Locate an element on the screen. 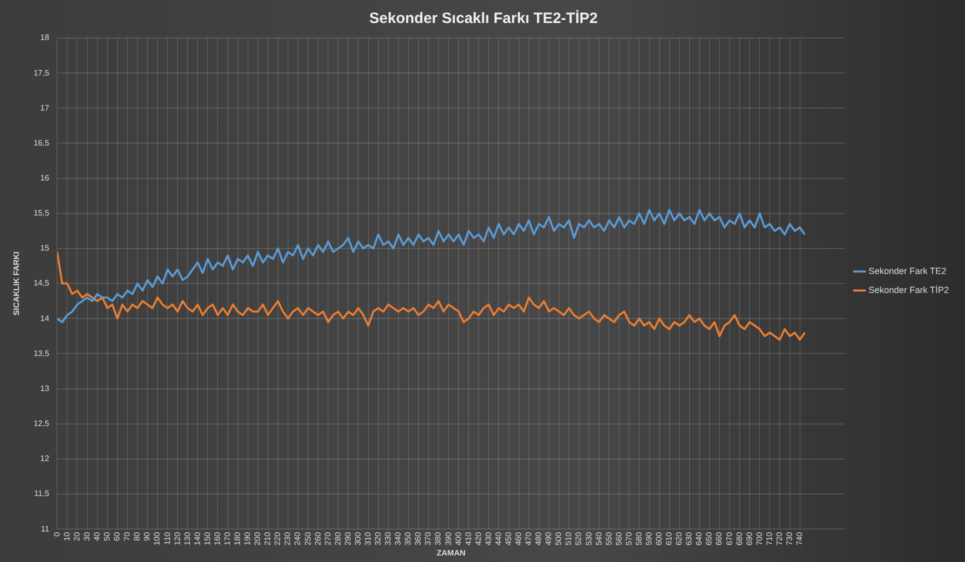 The image size is (965, 562). y-tick-label: 15 is located at coordinates (45, 248).